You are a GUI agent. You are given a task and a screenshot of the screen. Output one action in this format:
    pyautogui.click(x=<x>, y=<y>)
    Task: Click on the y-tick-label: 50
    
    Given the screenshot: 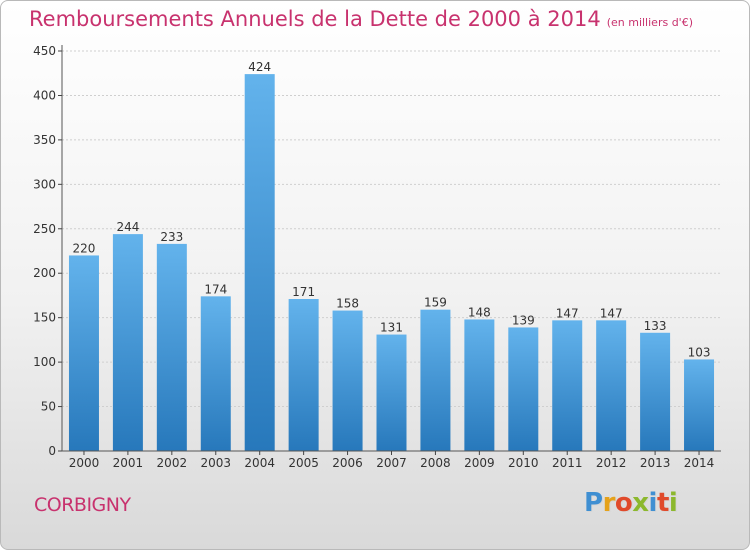 What is the action you would take?
    pyautogui.click(x=48, y=407)
    